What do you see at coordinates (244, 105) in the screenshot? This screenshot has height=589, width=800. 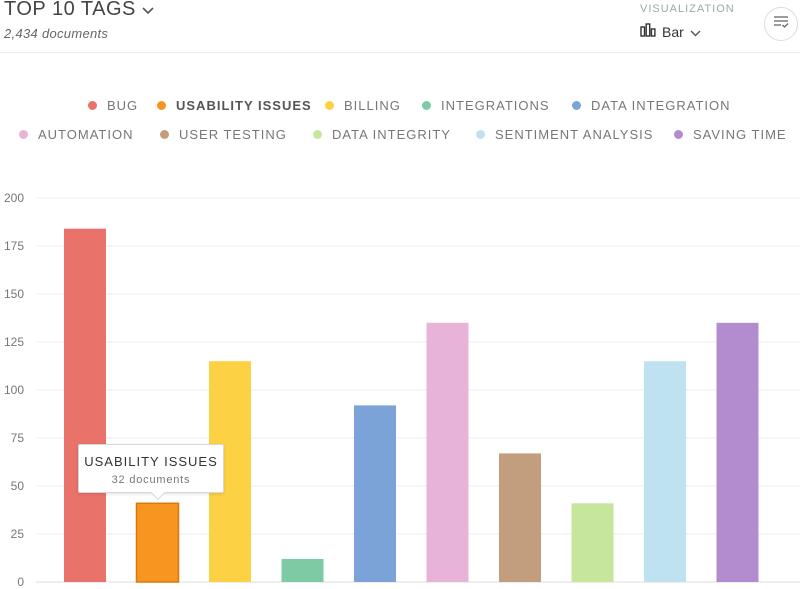 I see `legend-label: USABILITY ISSUES` at bounding box center [244, 105].